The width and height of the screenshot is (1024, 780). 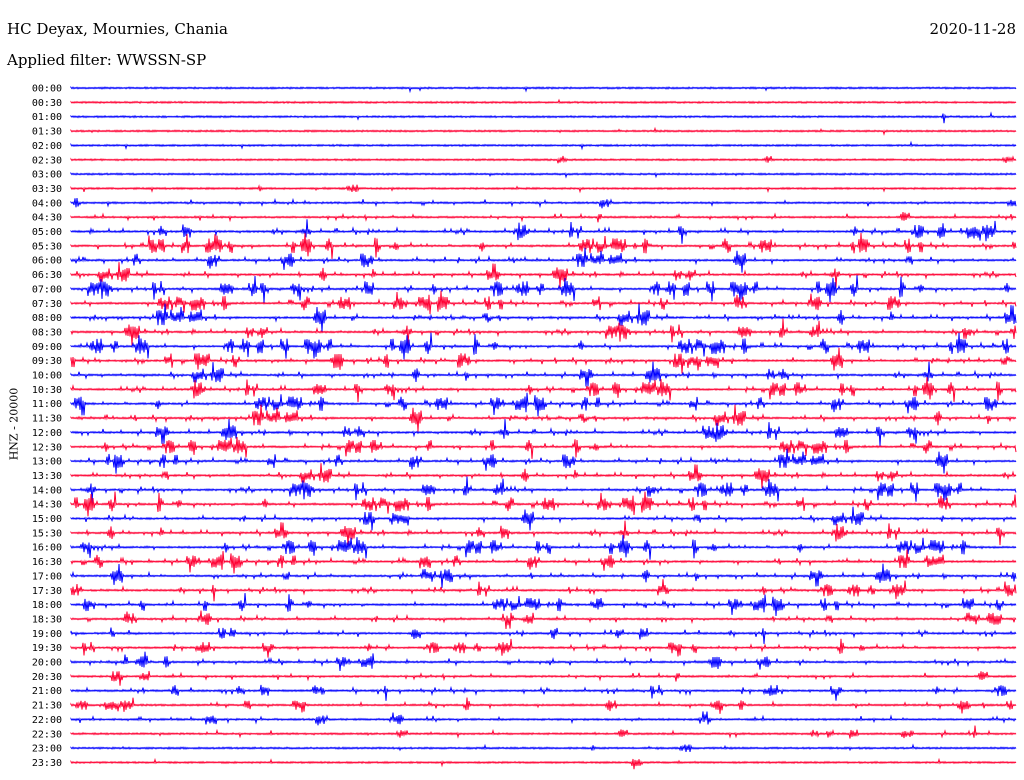 I want to click on row-time-label: 06:30, so click(x=47, y=275).